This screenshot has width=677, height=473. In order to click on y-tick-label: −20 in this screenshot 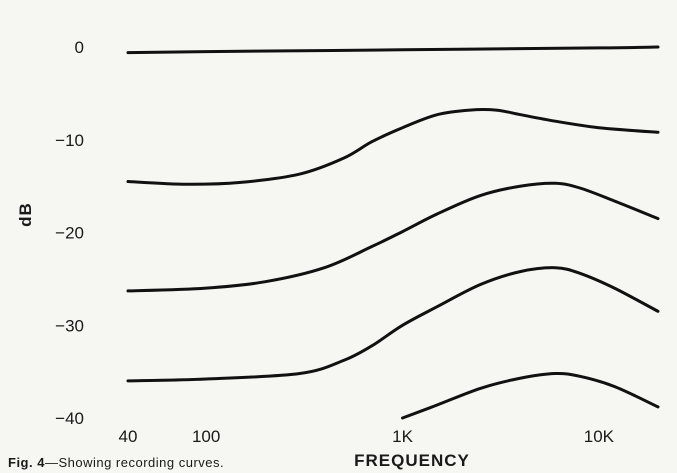, I will do `click(69, 233)`.